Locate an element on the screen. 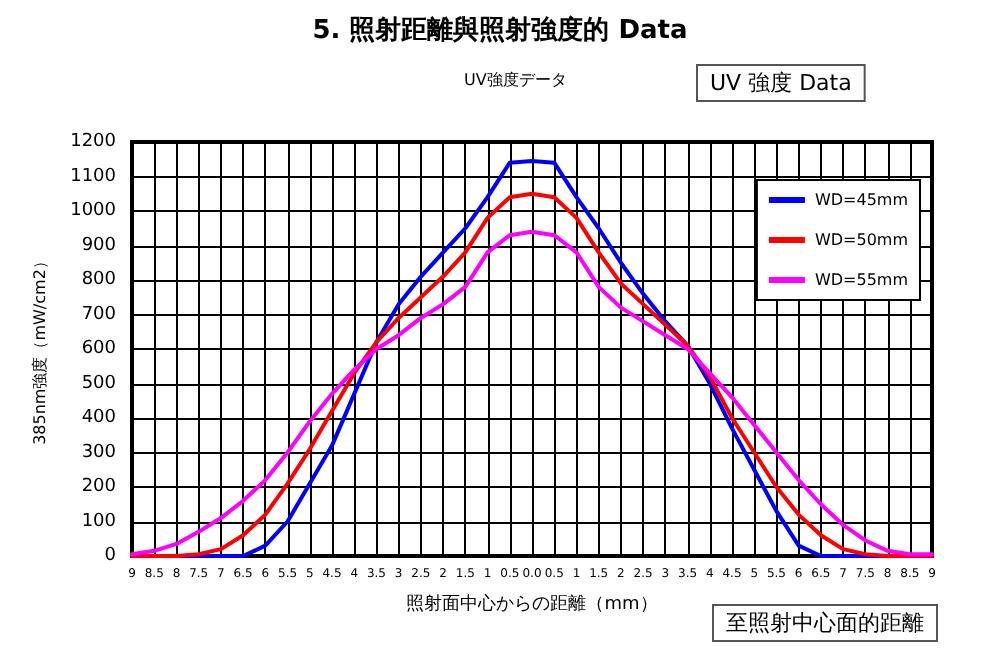 This screenshot has width=1000, height=656. text: UV 強度 Data is located at coordinates (781, 83).